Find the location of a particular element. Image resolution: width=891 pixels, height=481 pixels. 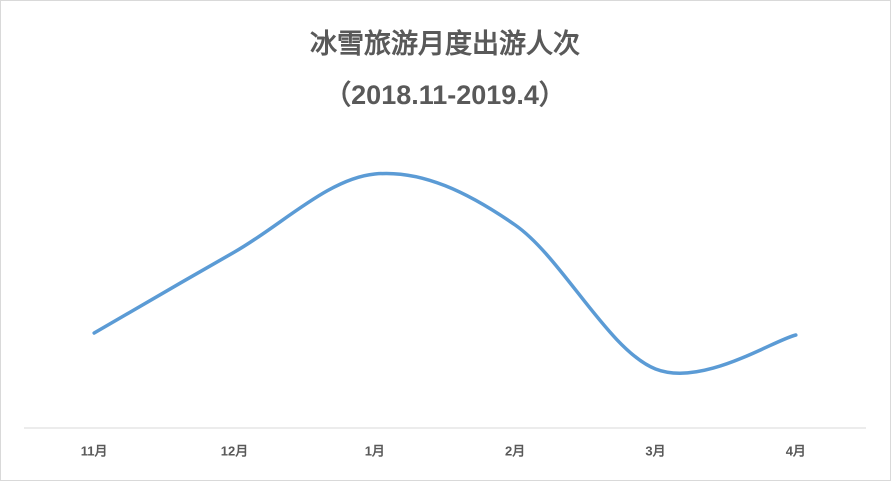

x-tick-label: 1月 is located at coordinates (375, 450).